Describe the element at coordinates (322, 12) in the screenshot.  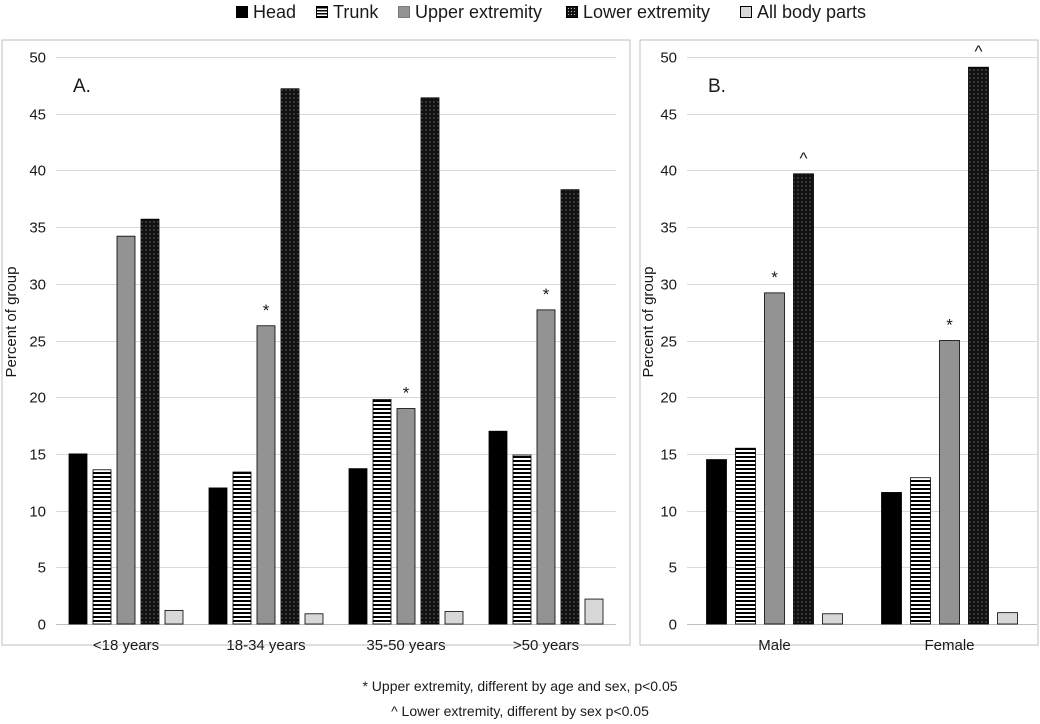
I see `legend-swatch-trunk` at that location.